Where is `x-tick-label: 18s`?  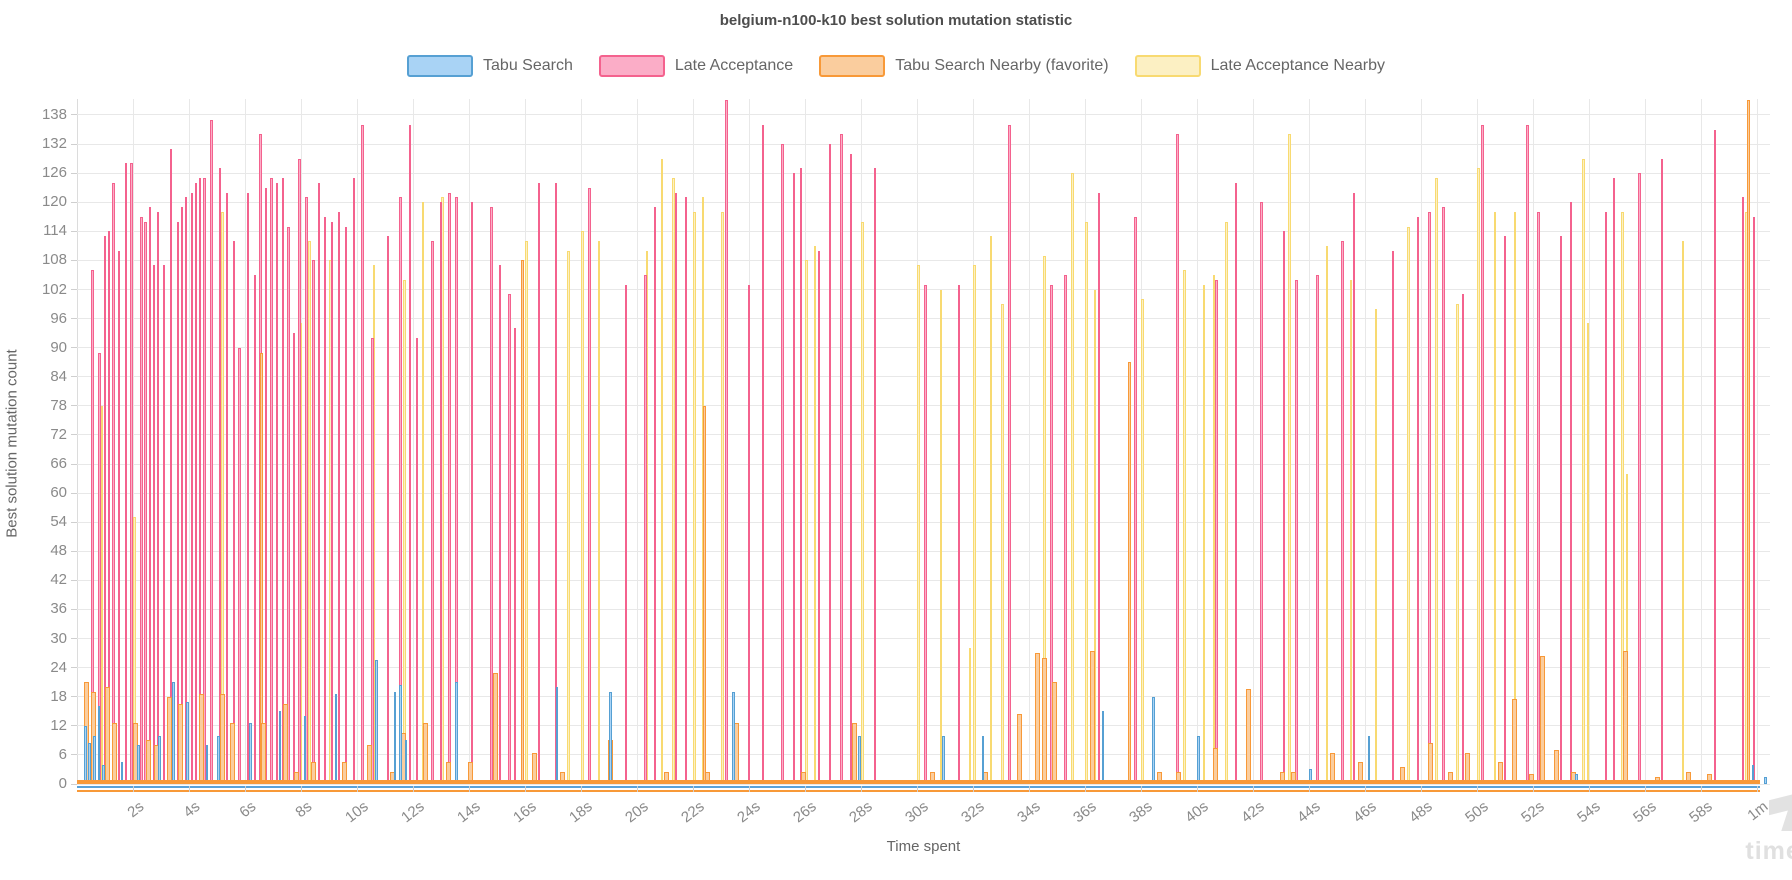 x-tick-label: 18s is located at coordinates (580, 812).